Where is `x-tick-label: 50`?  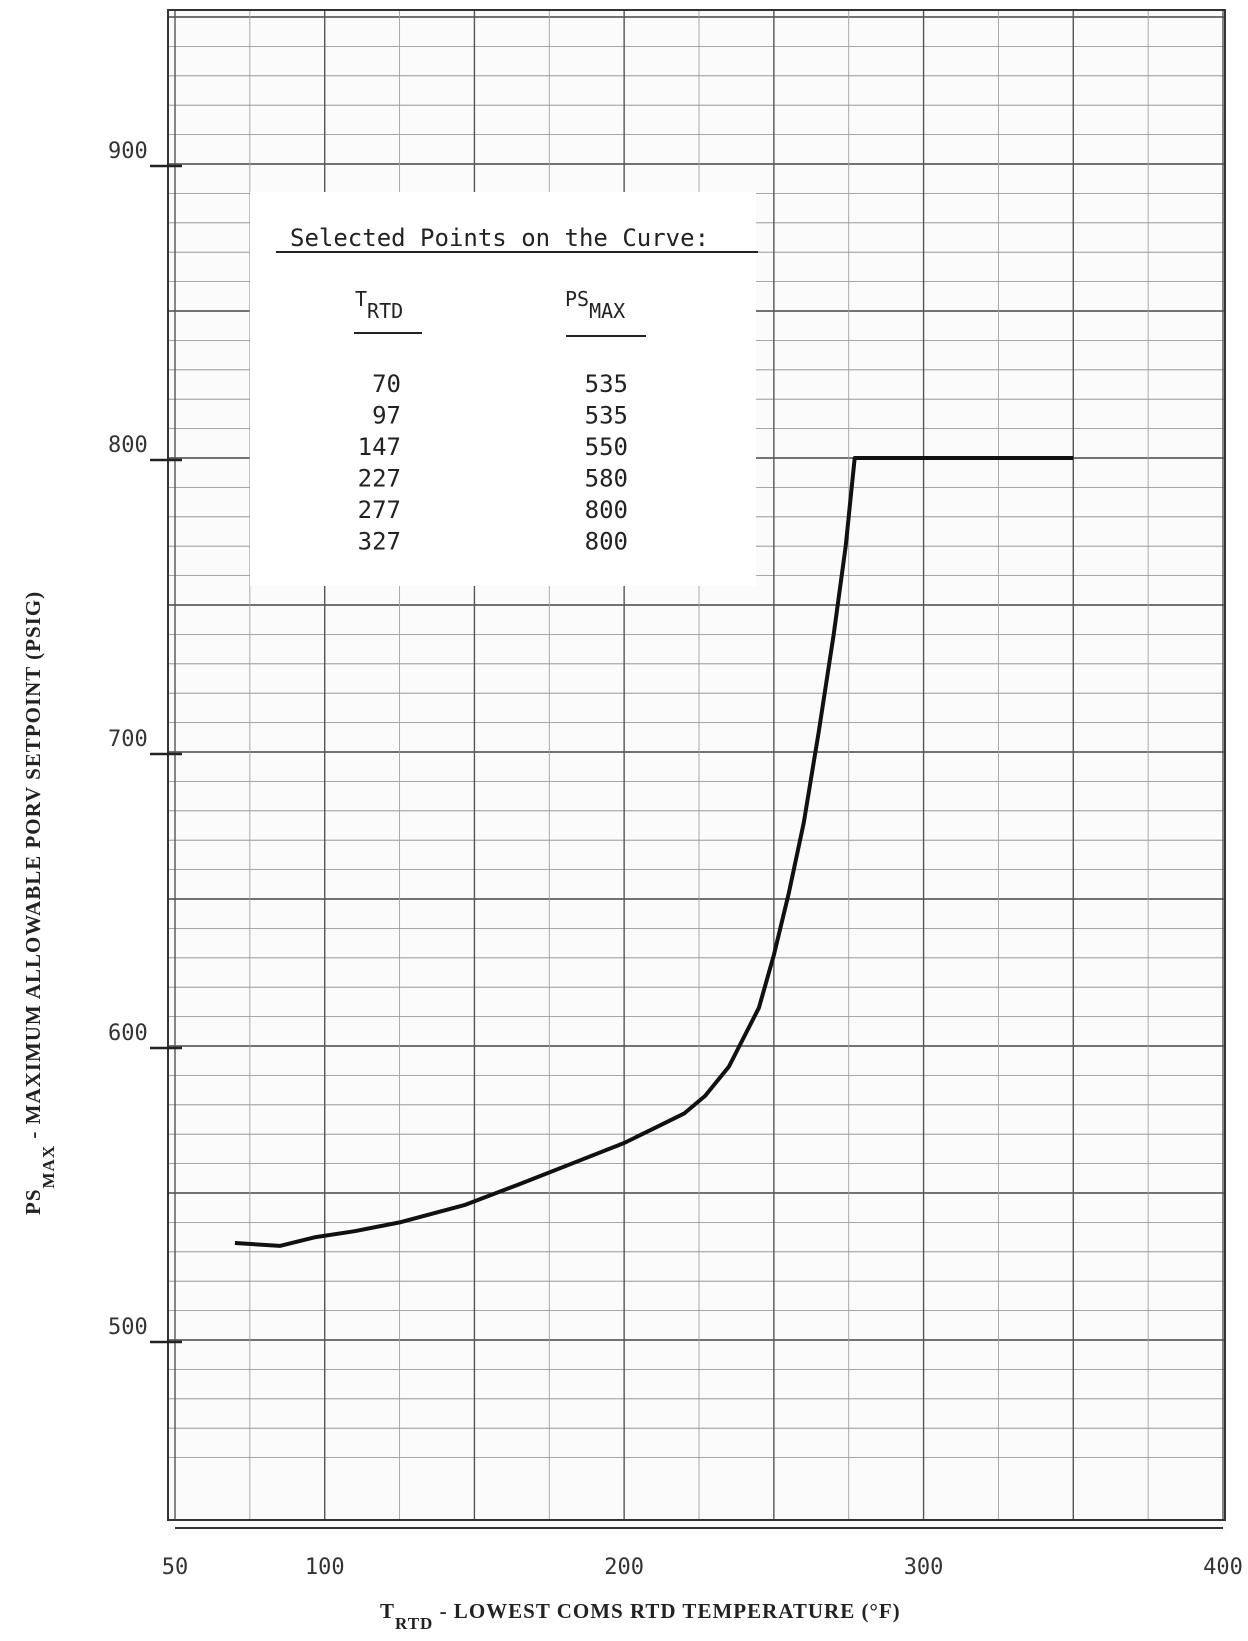 x-tick-label: 50 is located at coordinates (175, 1567).